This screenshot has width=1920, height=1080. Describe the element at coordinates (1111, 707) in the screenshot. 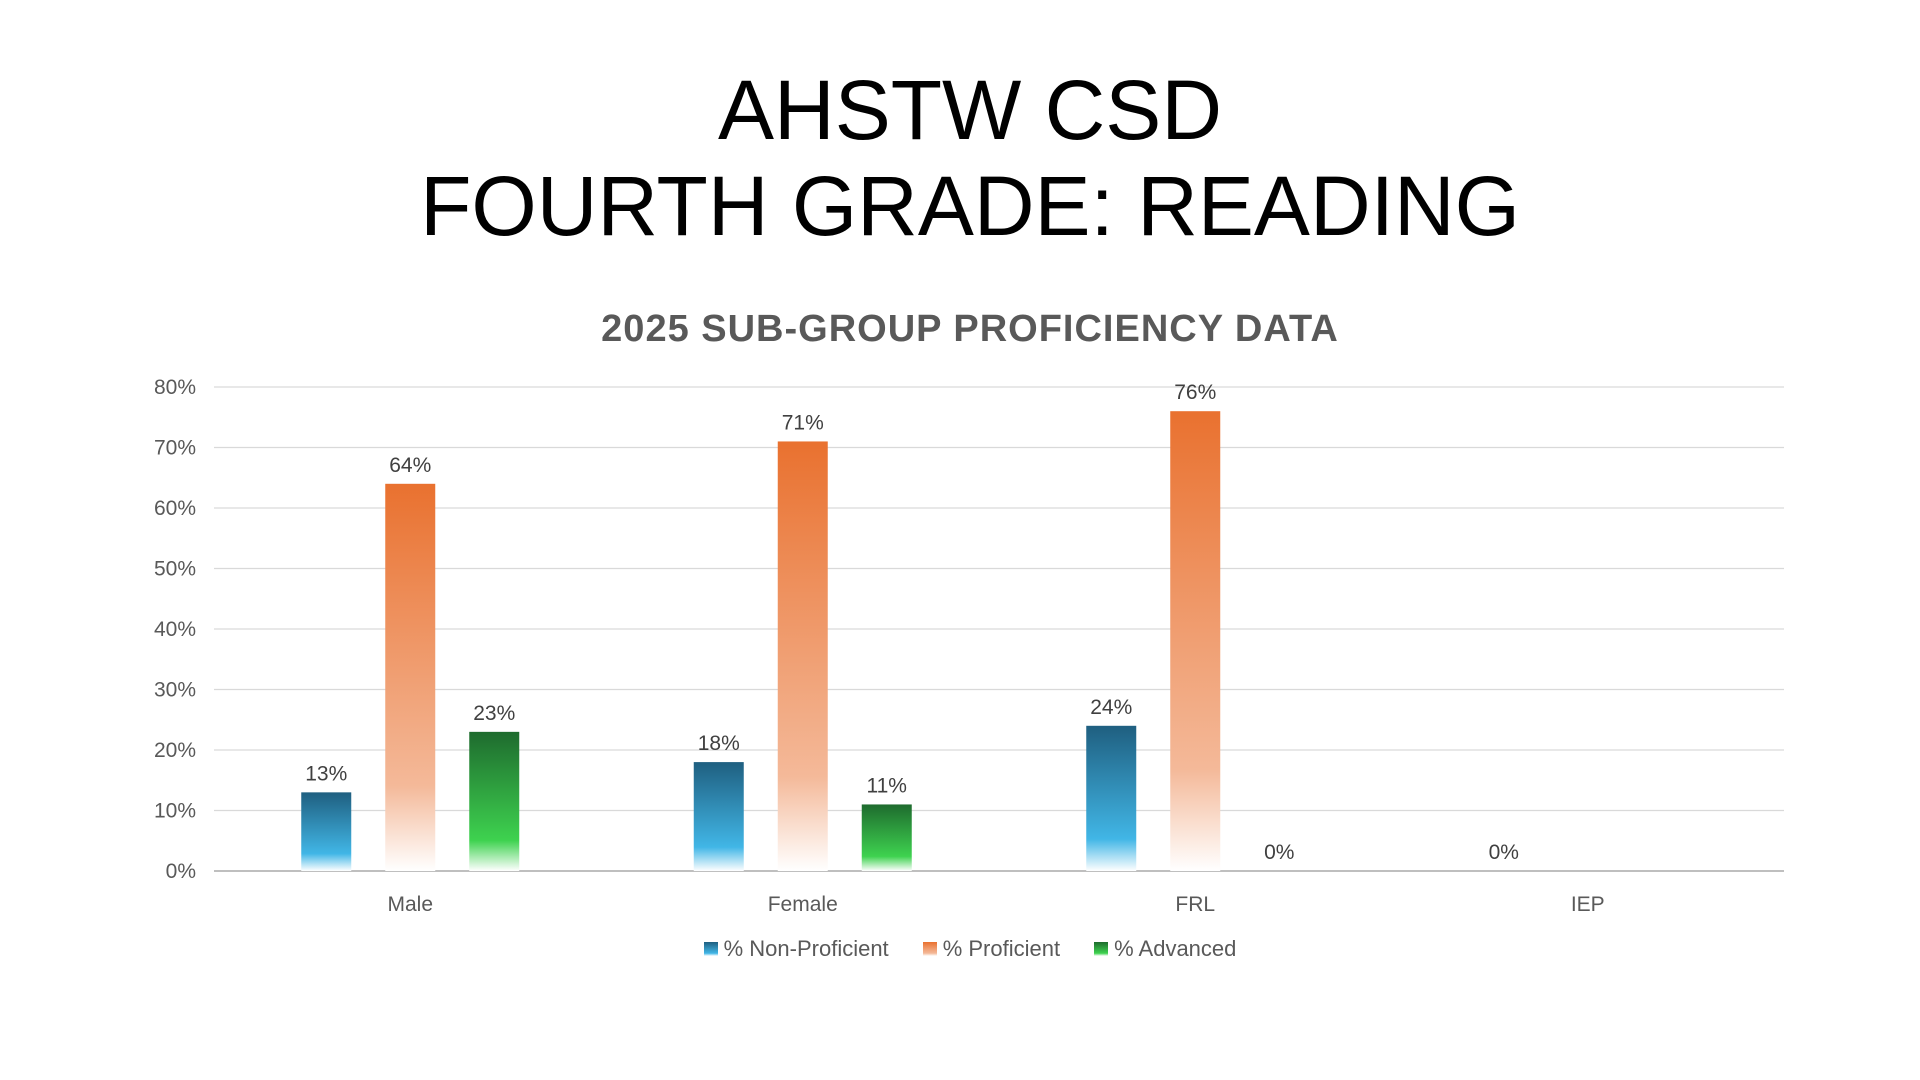

I see `data-label: 24%` at that location.